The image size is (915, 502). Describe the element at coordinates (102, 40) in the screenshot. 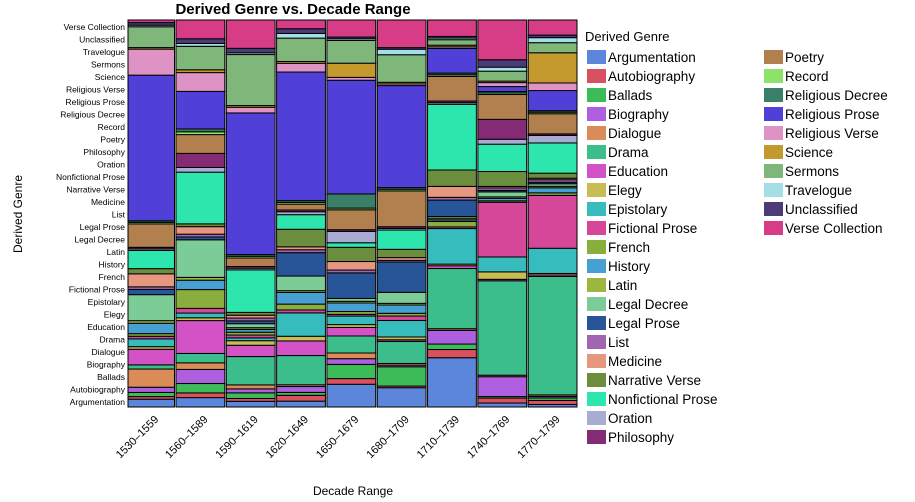

I see `y-tick-label: Unclassified` at that location.